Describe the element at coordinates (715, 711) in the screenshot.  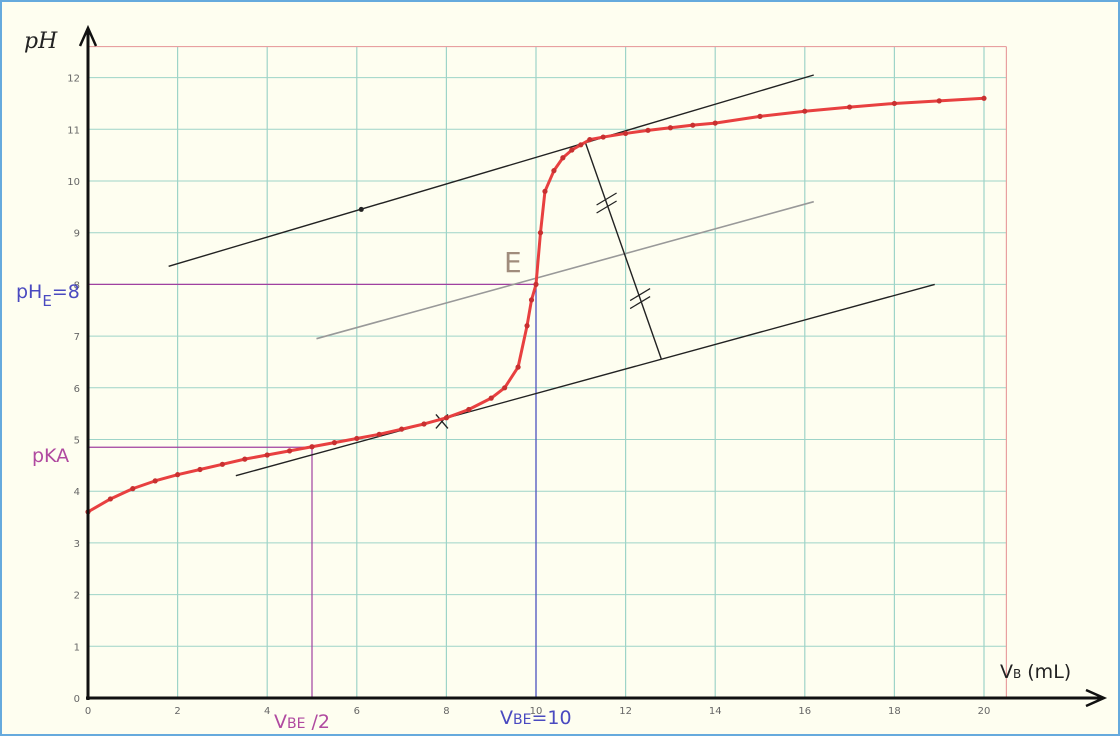
I see `x-tick-label: 14` at that location.